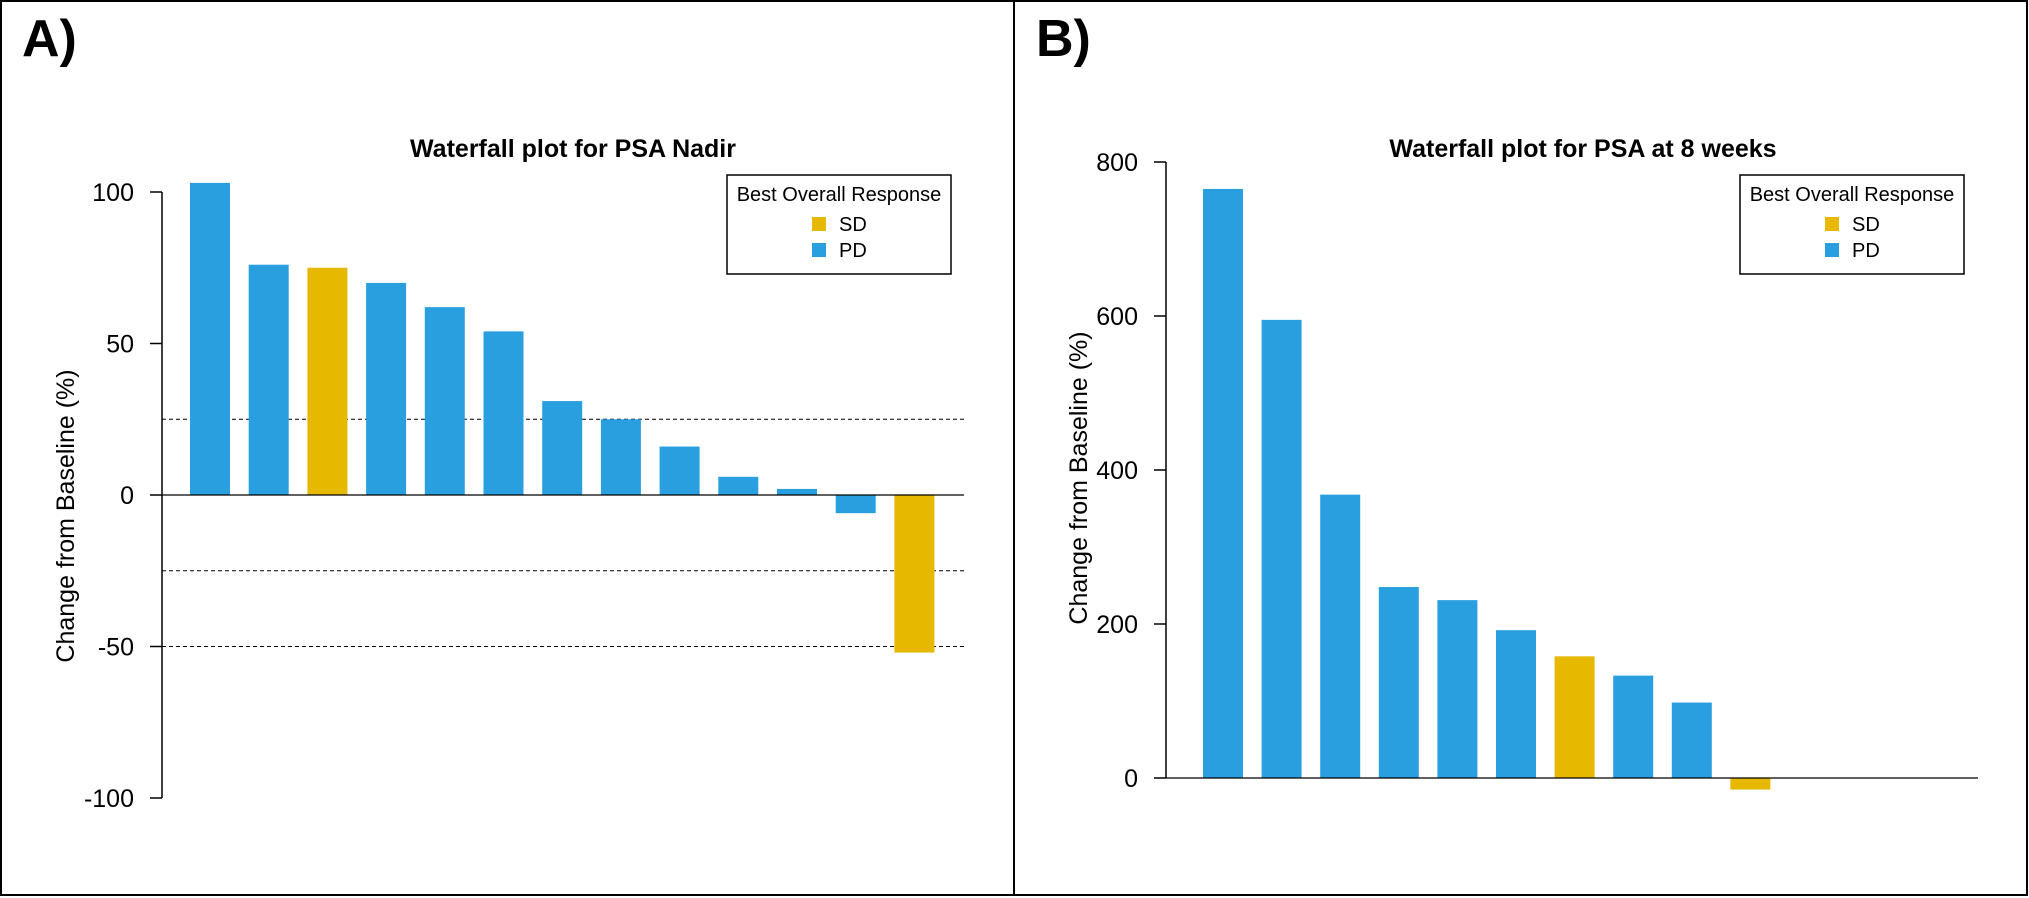  Describe the element at coordinates (1582, 149) in the screenshot. I see `chart-b-title: Waterfall plot for PSA at 8 weeks` at that location.